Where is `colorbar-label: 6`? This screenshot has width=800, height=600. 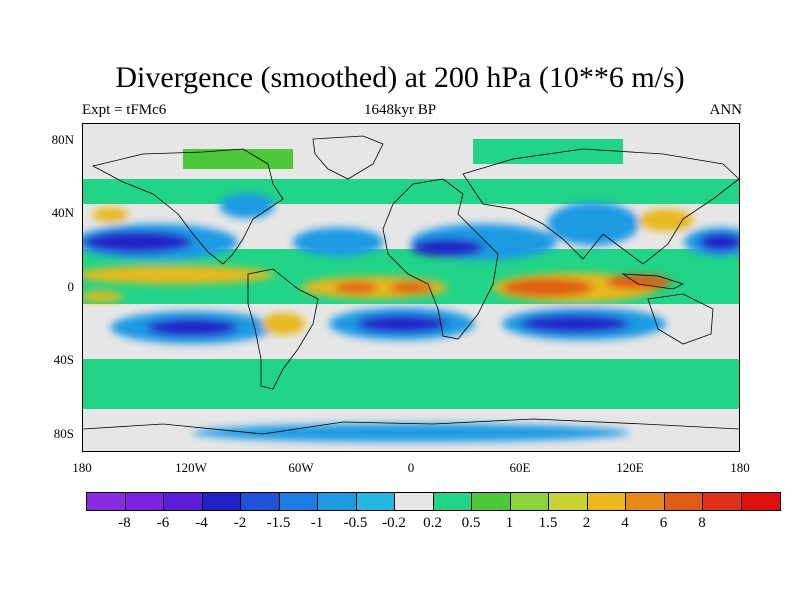
colorbar-label: 6 is located at coordinates (663, 523).